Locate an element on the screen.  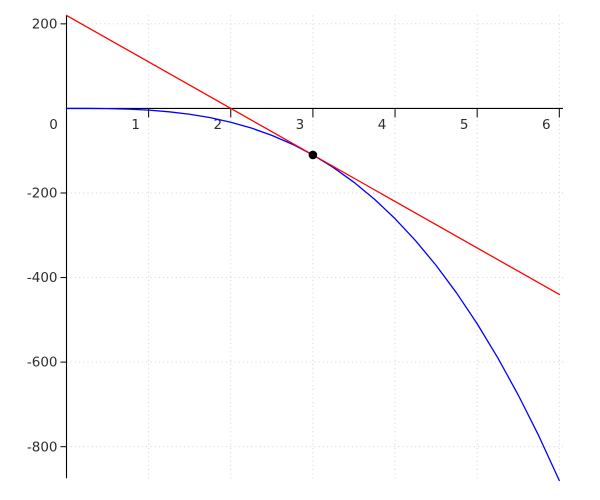
y-tick-label: -200 is located at coordinates (42, 194).